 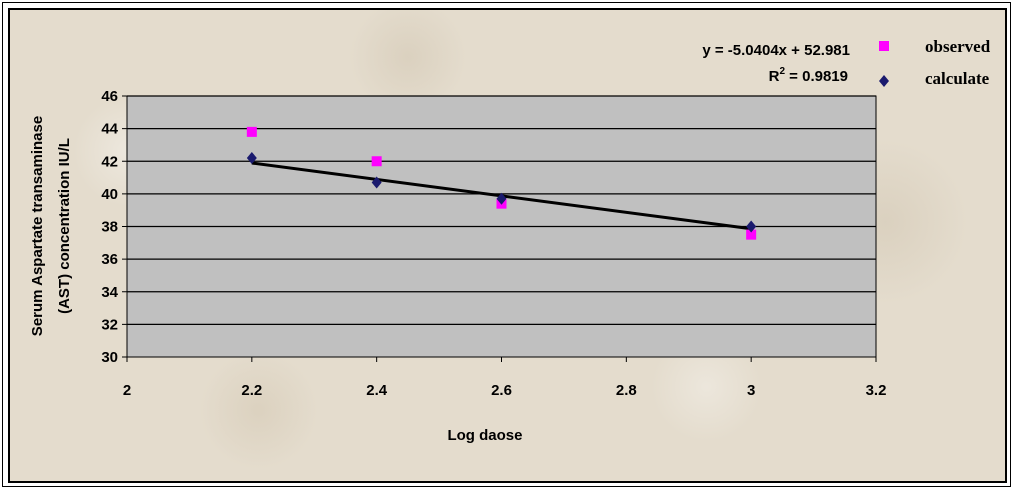 What do you see at coordinates (776, 50) in the screenshot?
I see `trendline-equation: y = -5.0404x + 52.981` at bounding box center [776, 50].